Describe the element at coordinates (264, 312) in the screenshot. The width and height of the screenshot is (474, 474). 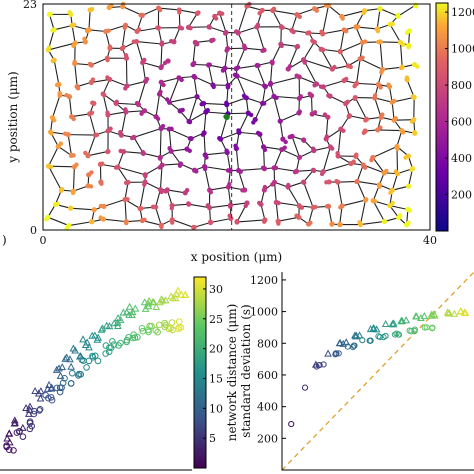
I see `std-y-tick-label: 1000` at that location.